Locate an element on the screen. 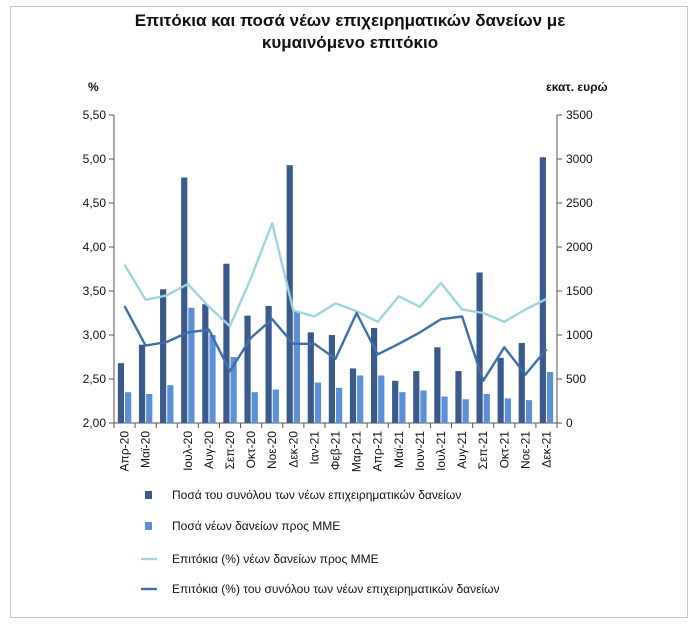 This screenshot has width=700, height=624. x-tick-label: Νοε-20 is located at coordinates (272, 450).